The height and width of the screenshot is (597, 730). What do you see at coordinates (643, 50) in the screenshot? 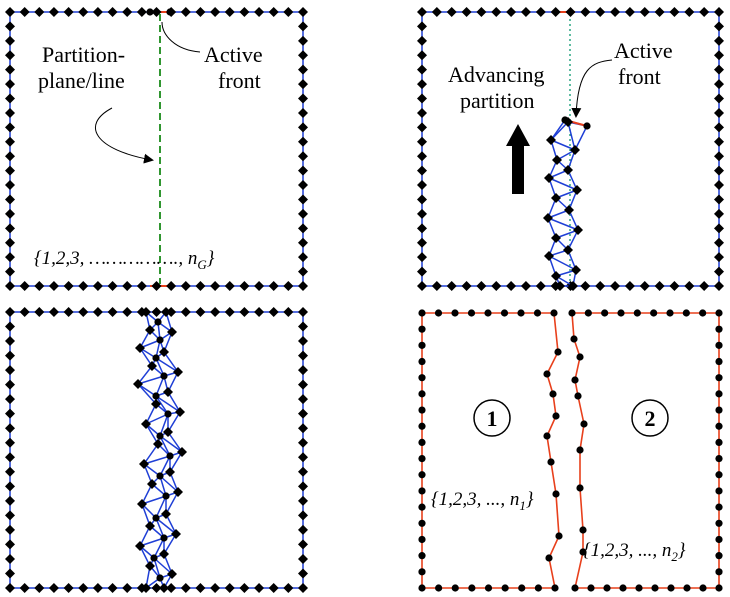
I see `label-active-line1: Active` at bounding box center [643, 50].